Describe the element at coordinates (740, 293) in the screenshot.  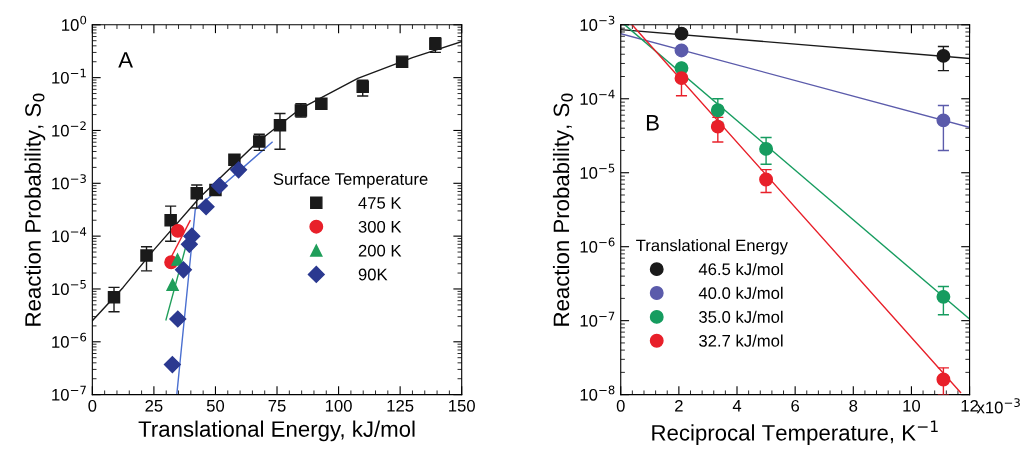
I see `legend-label: 40.0 kJ/mol` at that location.